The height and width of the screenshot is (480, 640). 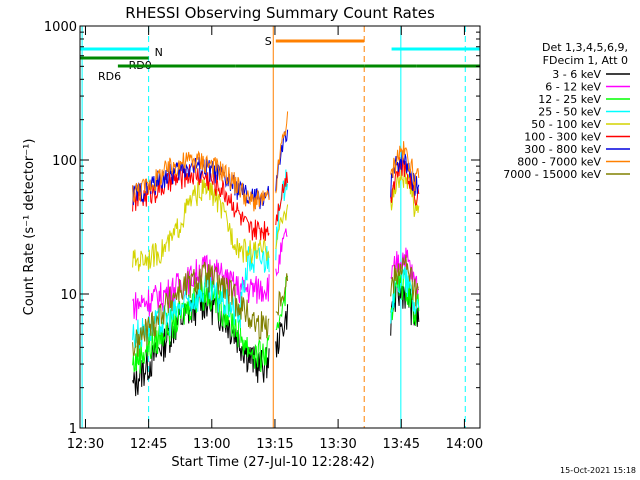 What do you see at coordinates (585, 47) in the screenshot?
I see `legend-header-0: Det 1,3,4,5,6,9,` at bounding box center [585, 47].